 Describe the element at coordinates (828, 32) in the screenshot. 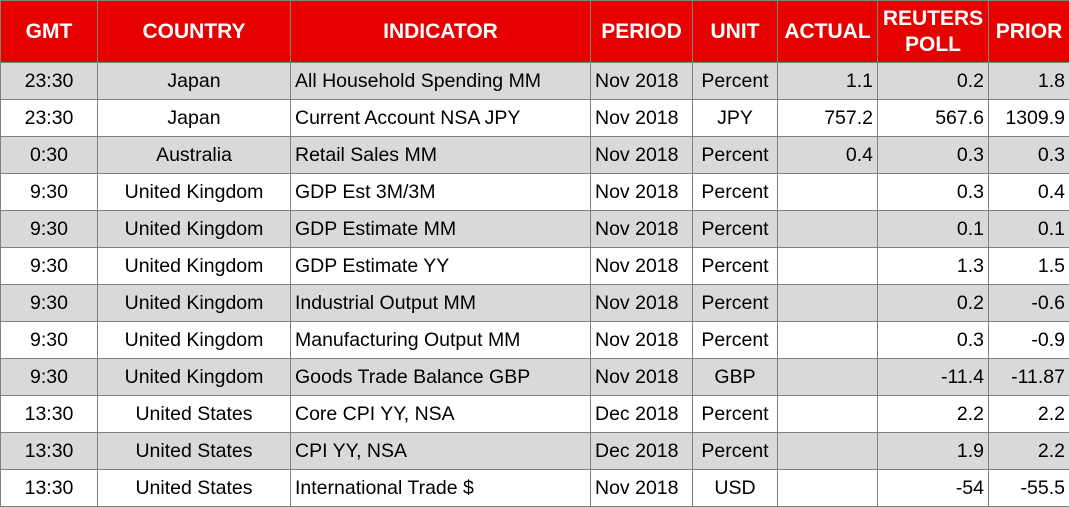

I see `column-header: ACTUAL` at that location.